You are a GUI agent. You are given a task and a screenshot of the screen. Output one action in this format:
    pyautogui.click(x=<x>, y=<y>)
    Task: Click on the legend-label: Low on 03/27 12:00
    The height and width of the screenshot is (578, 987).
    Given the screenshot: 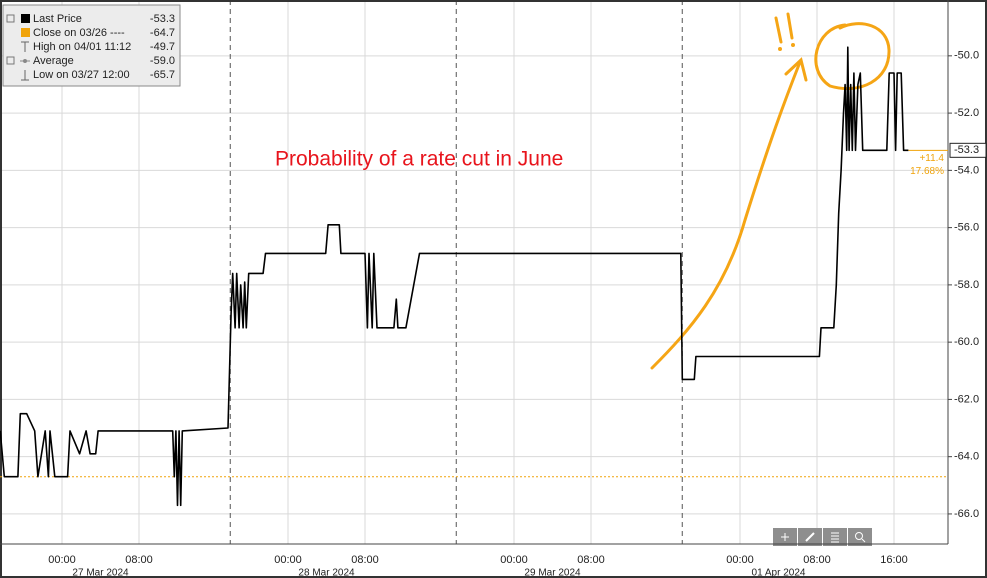 What is the action you would take?
    pyautogui.click(x=81, y=75)
    